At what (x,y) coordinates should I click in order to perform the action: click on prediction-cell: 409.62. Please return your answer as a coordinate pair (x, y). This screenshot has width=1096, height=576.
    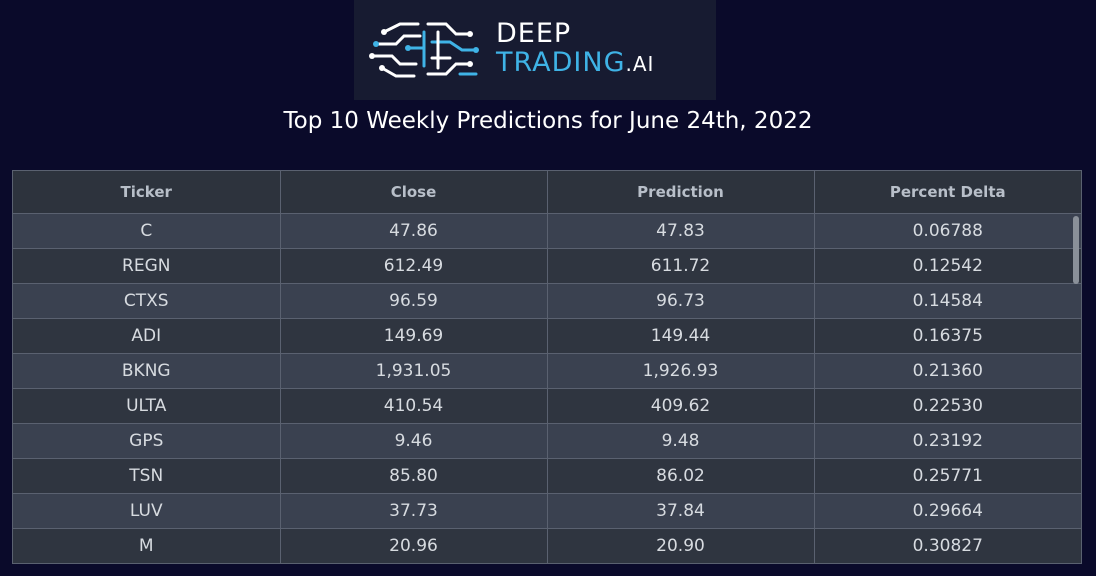
    Looking at the image, I should click on (681, 406).